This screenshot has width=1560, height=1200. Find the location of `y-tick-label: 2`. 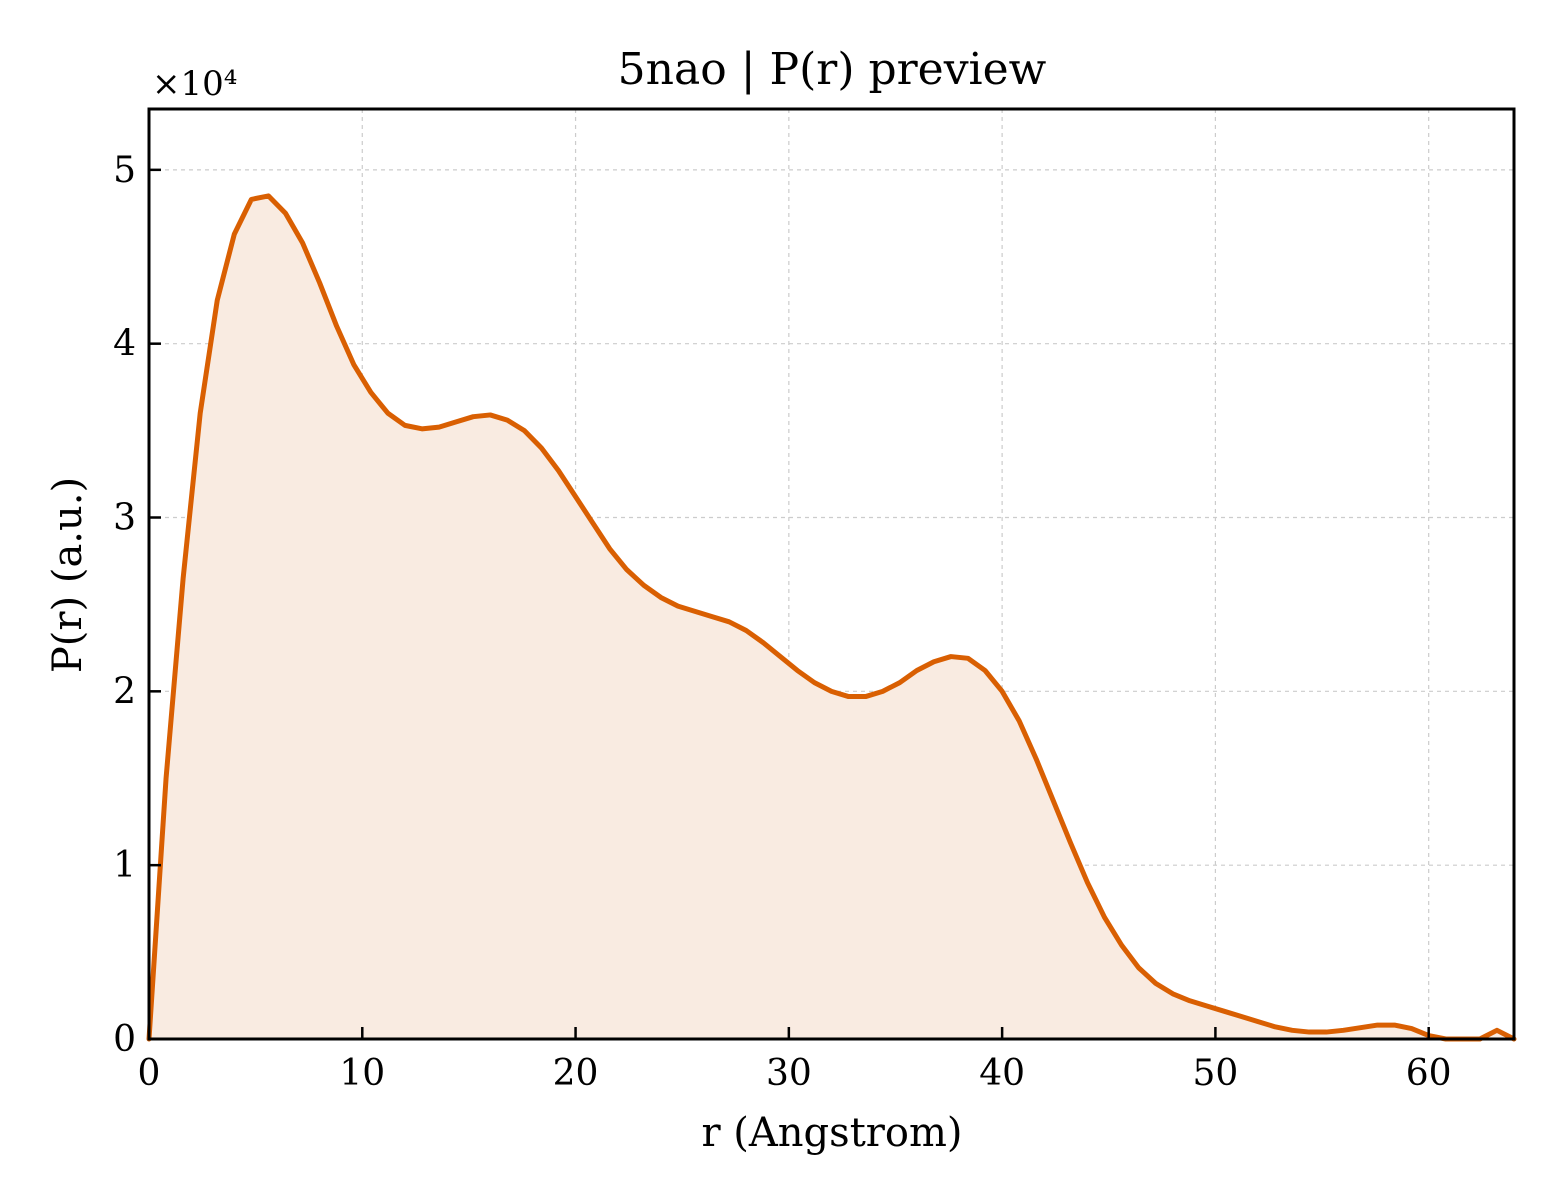

y-tick-label: 2 is located at coordinates (124, 691).